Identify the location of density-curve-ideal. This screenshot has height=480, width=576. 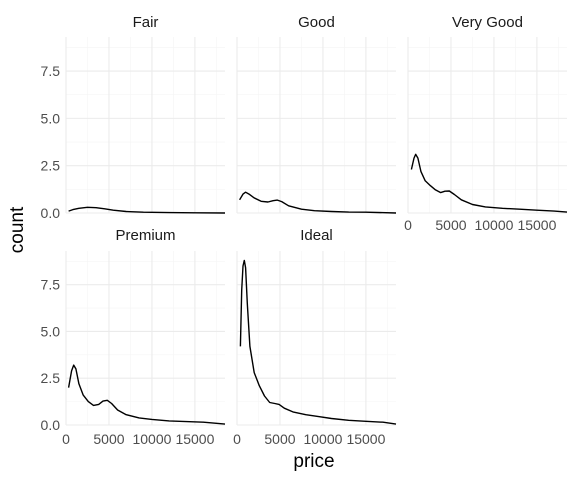
(318, 342).